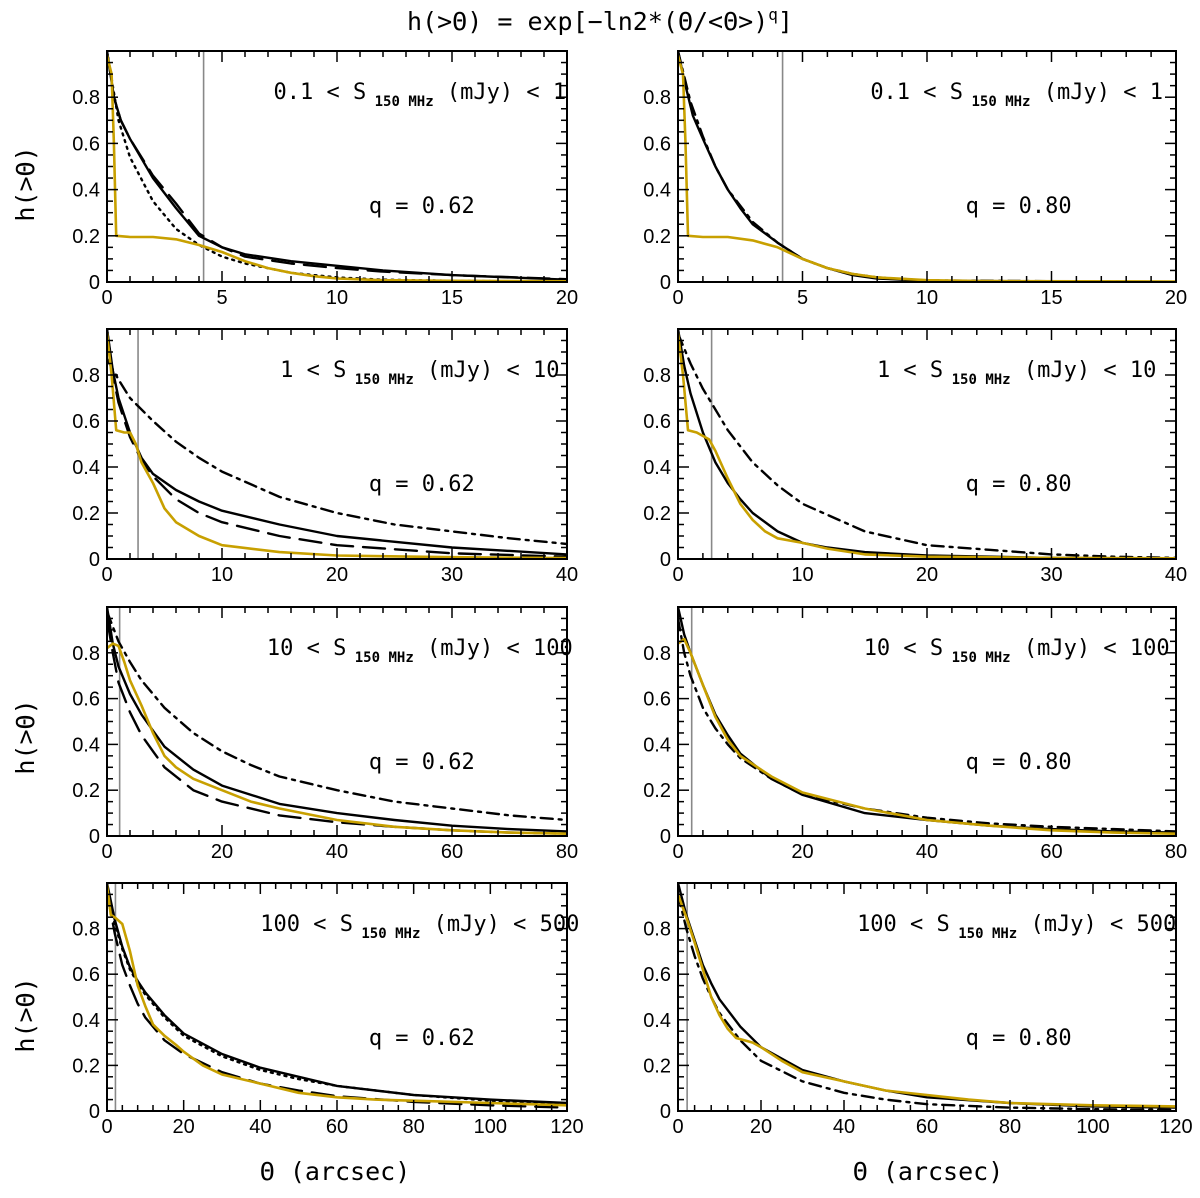 The height and width of the screenshot is (1198, 1200). What do you see at coordinates (928, 1171) in the screenshot?
I see `xlabel-right: Θ (arcsec)` at bounding box center [928, 1171].